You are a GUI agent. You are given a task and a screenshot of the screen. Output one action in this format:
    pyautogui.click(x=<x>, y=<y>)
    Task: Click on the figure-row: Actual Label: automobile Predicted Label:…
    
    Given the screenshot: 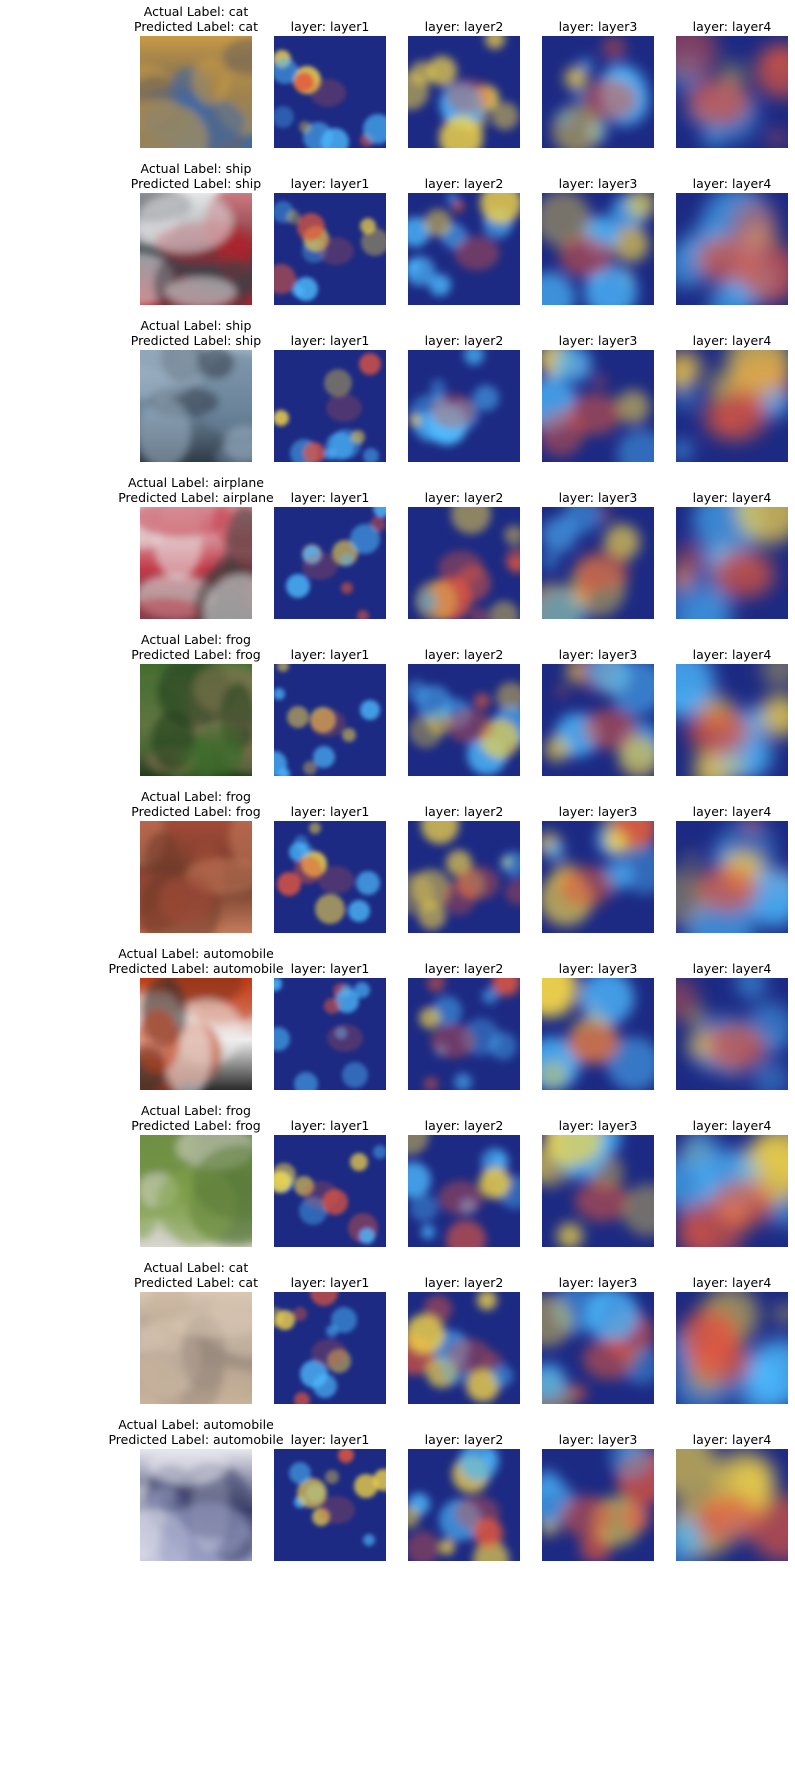 What is the action you would take?
    pyautogui.click(x=397, y=1487)
    